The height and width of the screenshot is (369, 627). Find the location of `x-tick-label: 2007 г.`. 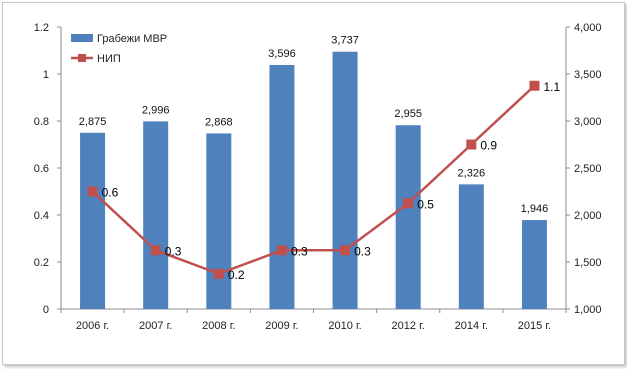

x-tick-label: 2007 г. is located at coordinates (155, 326).